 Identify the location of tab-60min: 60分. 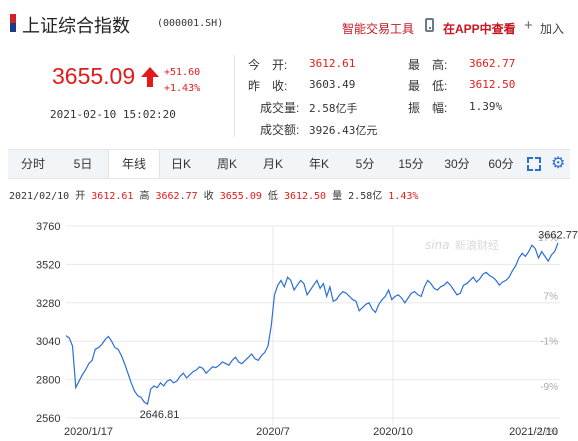
(501, 164).